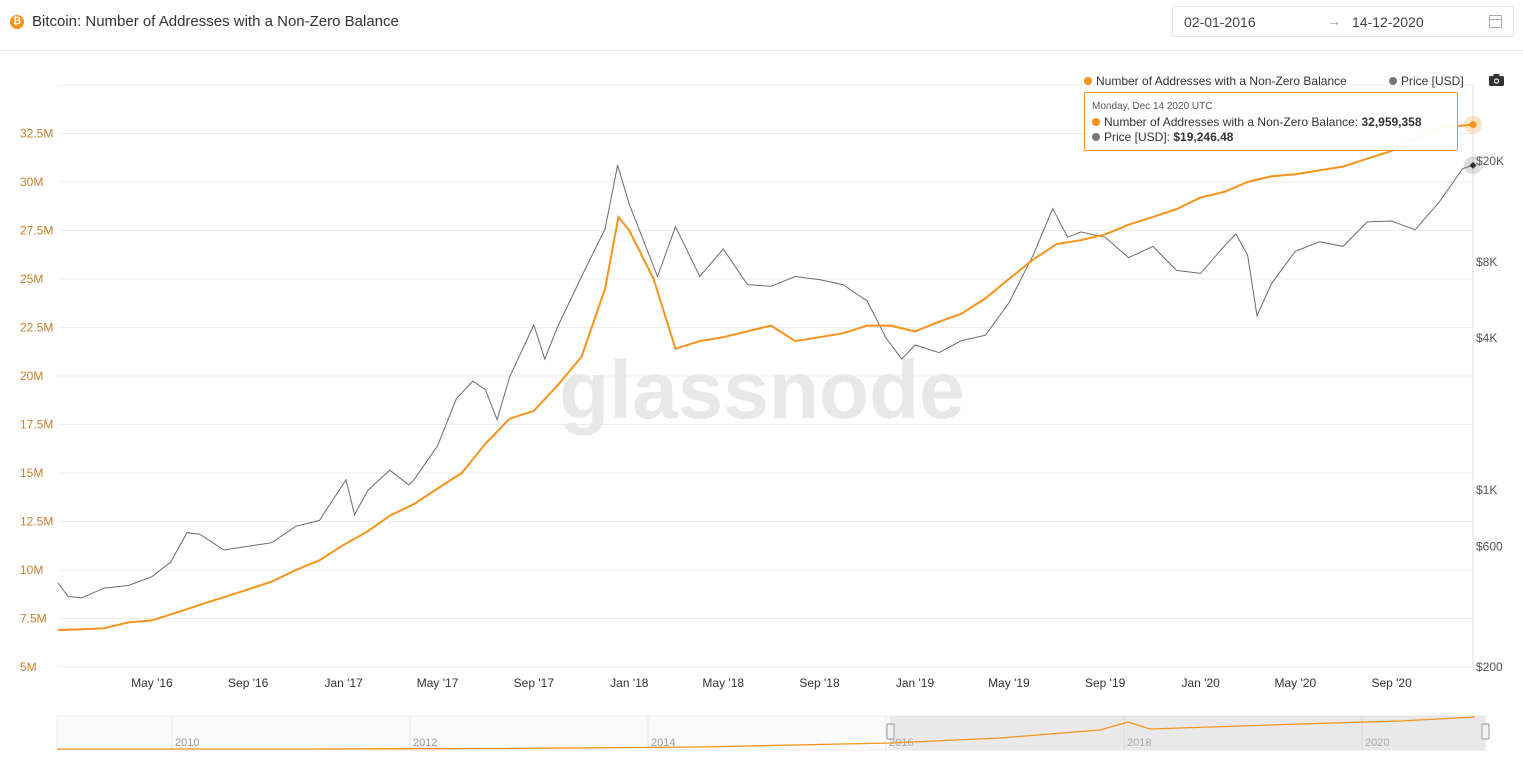  I want to click on arrow-right-icon: →, so click(1334, 21).